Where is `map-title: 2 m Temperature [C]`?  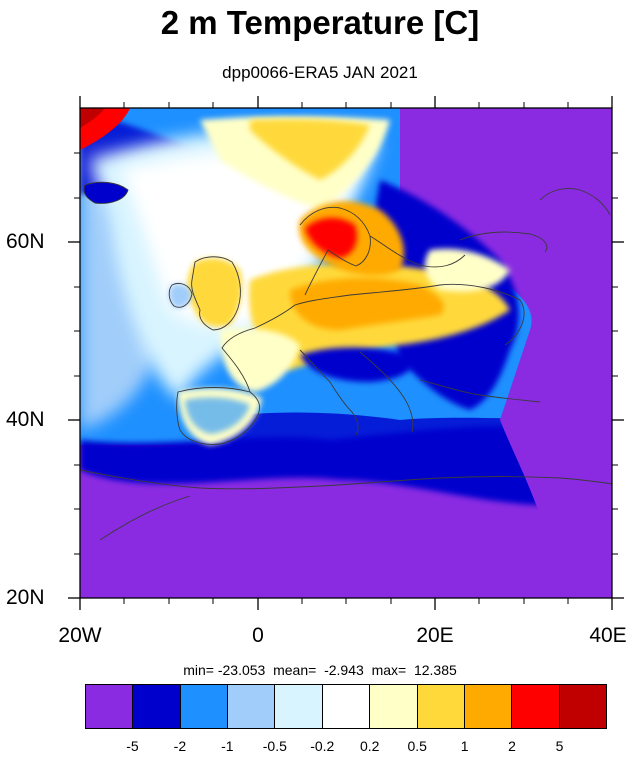
map-title: 2 m Temperature [C] is located at coordinates (320, 22).